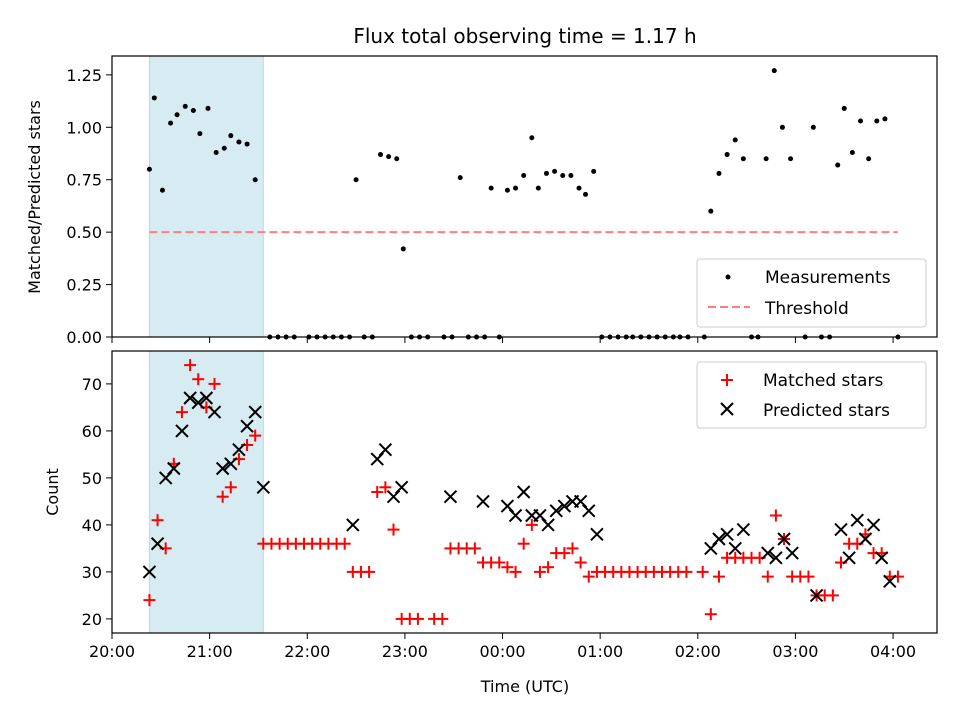 This screenshot has height=724, width=960. What do you see at coordinates (84, 232) in the screenshot?
I see `top-y-tick-label-2: 0.50` at bounding box center [84, 232].